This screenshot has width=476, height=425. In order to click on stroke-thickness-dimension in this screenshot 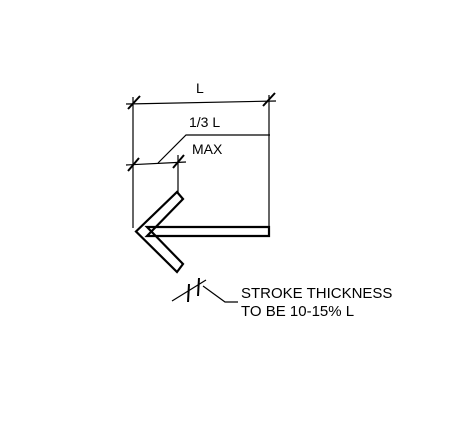, I will do `click(204, 290)`.